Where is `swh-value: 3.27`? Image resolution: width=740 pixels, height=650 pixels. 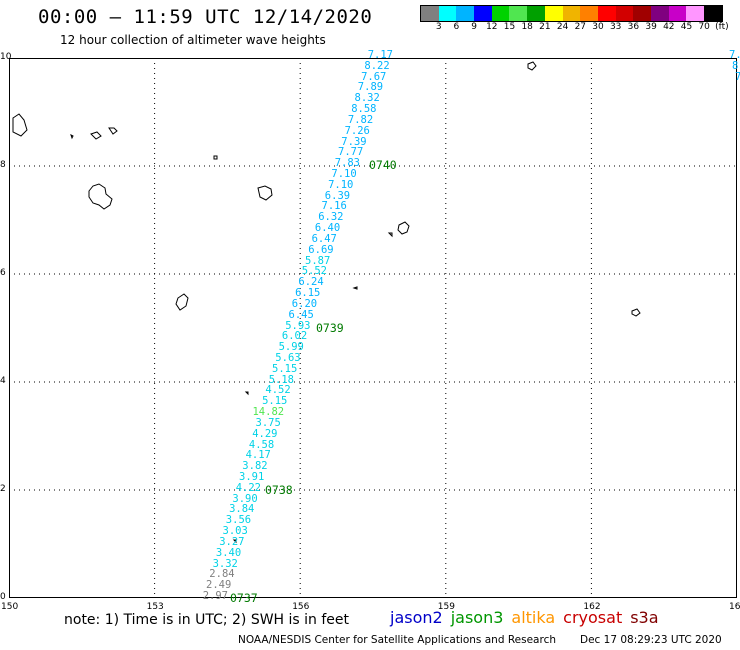 swh-value: 3.27 is located at coordinates (232, 541).